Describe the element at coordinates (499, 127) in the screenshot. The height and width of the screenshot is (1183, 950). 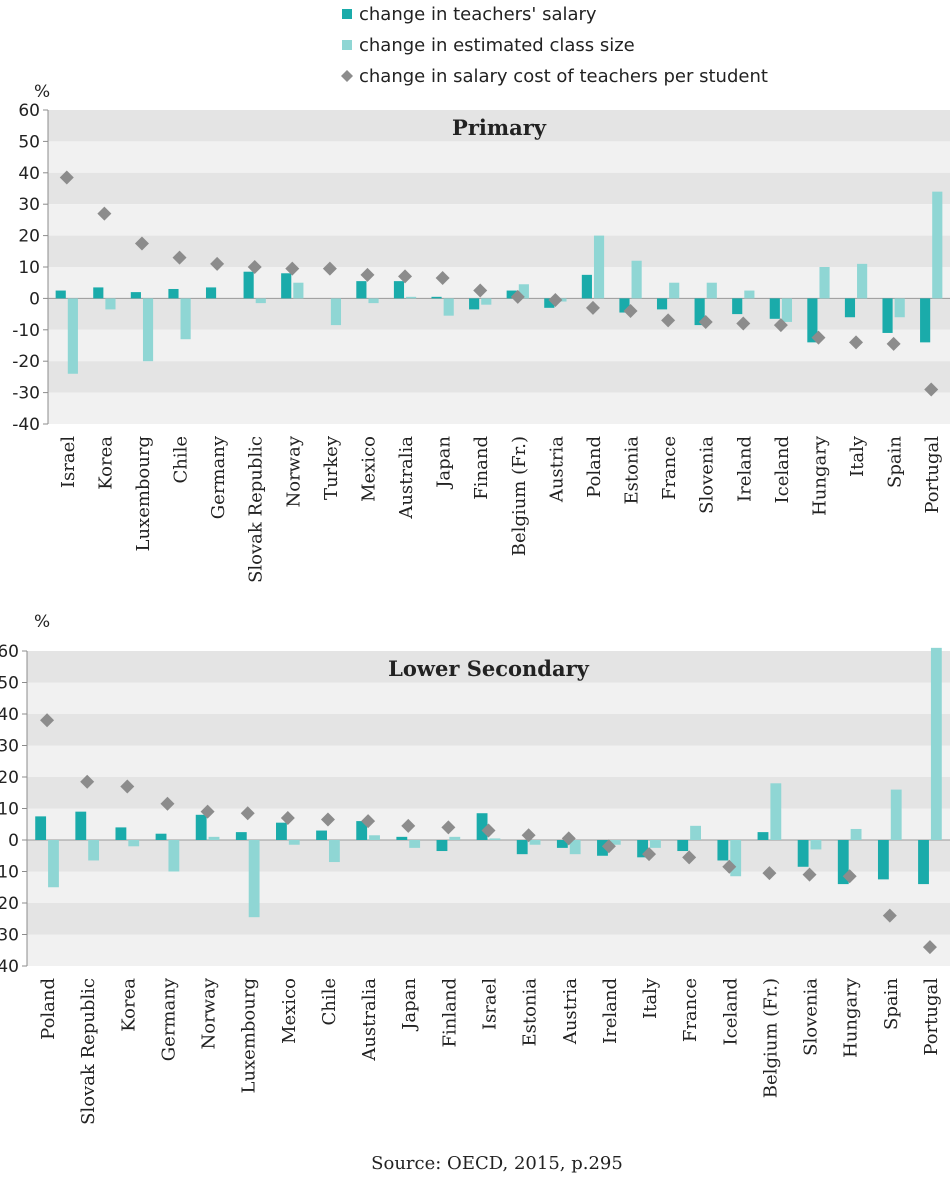
I see `chart-title: Primary` at that location.